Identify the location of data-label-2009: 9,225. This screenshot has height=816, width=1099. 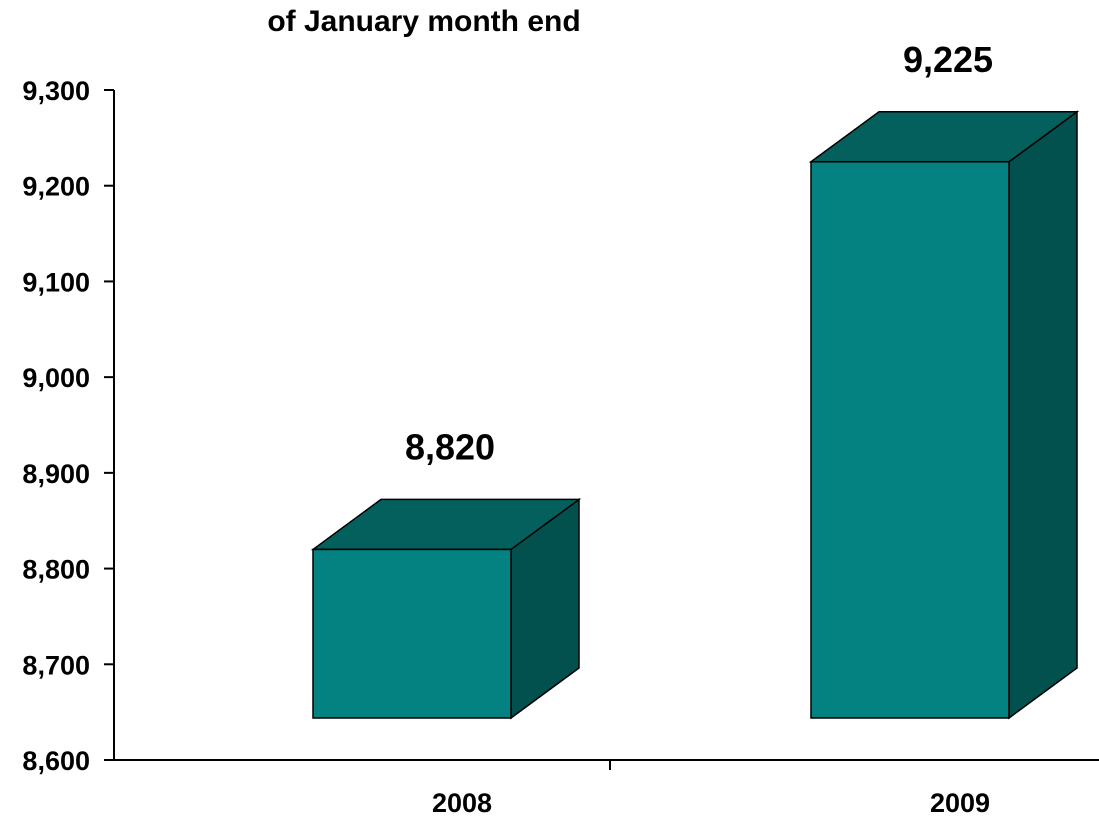
(948, 59).